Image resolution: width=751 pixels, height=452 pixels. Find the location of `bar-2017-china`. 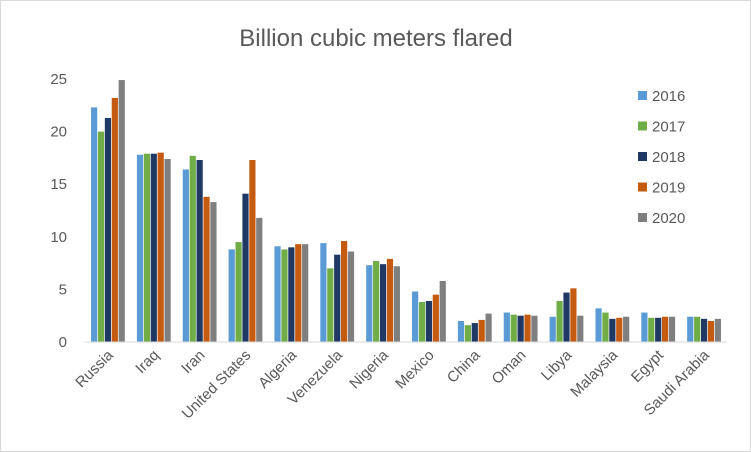

bar-2017-china is located at coordinates (467, 333).